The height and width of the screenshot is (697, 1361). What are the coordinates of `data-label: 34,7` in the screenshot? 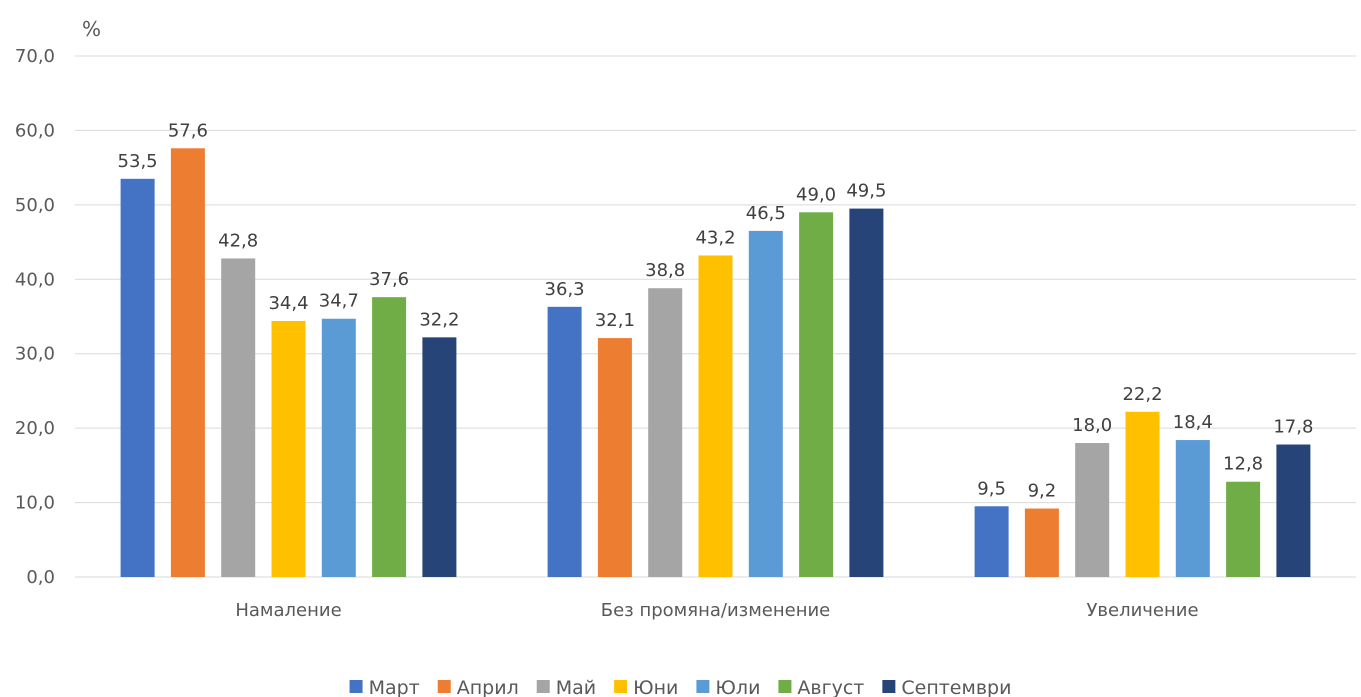 It's located at (339, 301).